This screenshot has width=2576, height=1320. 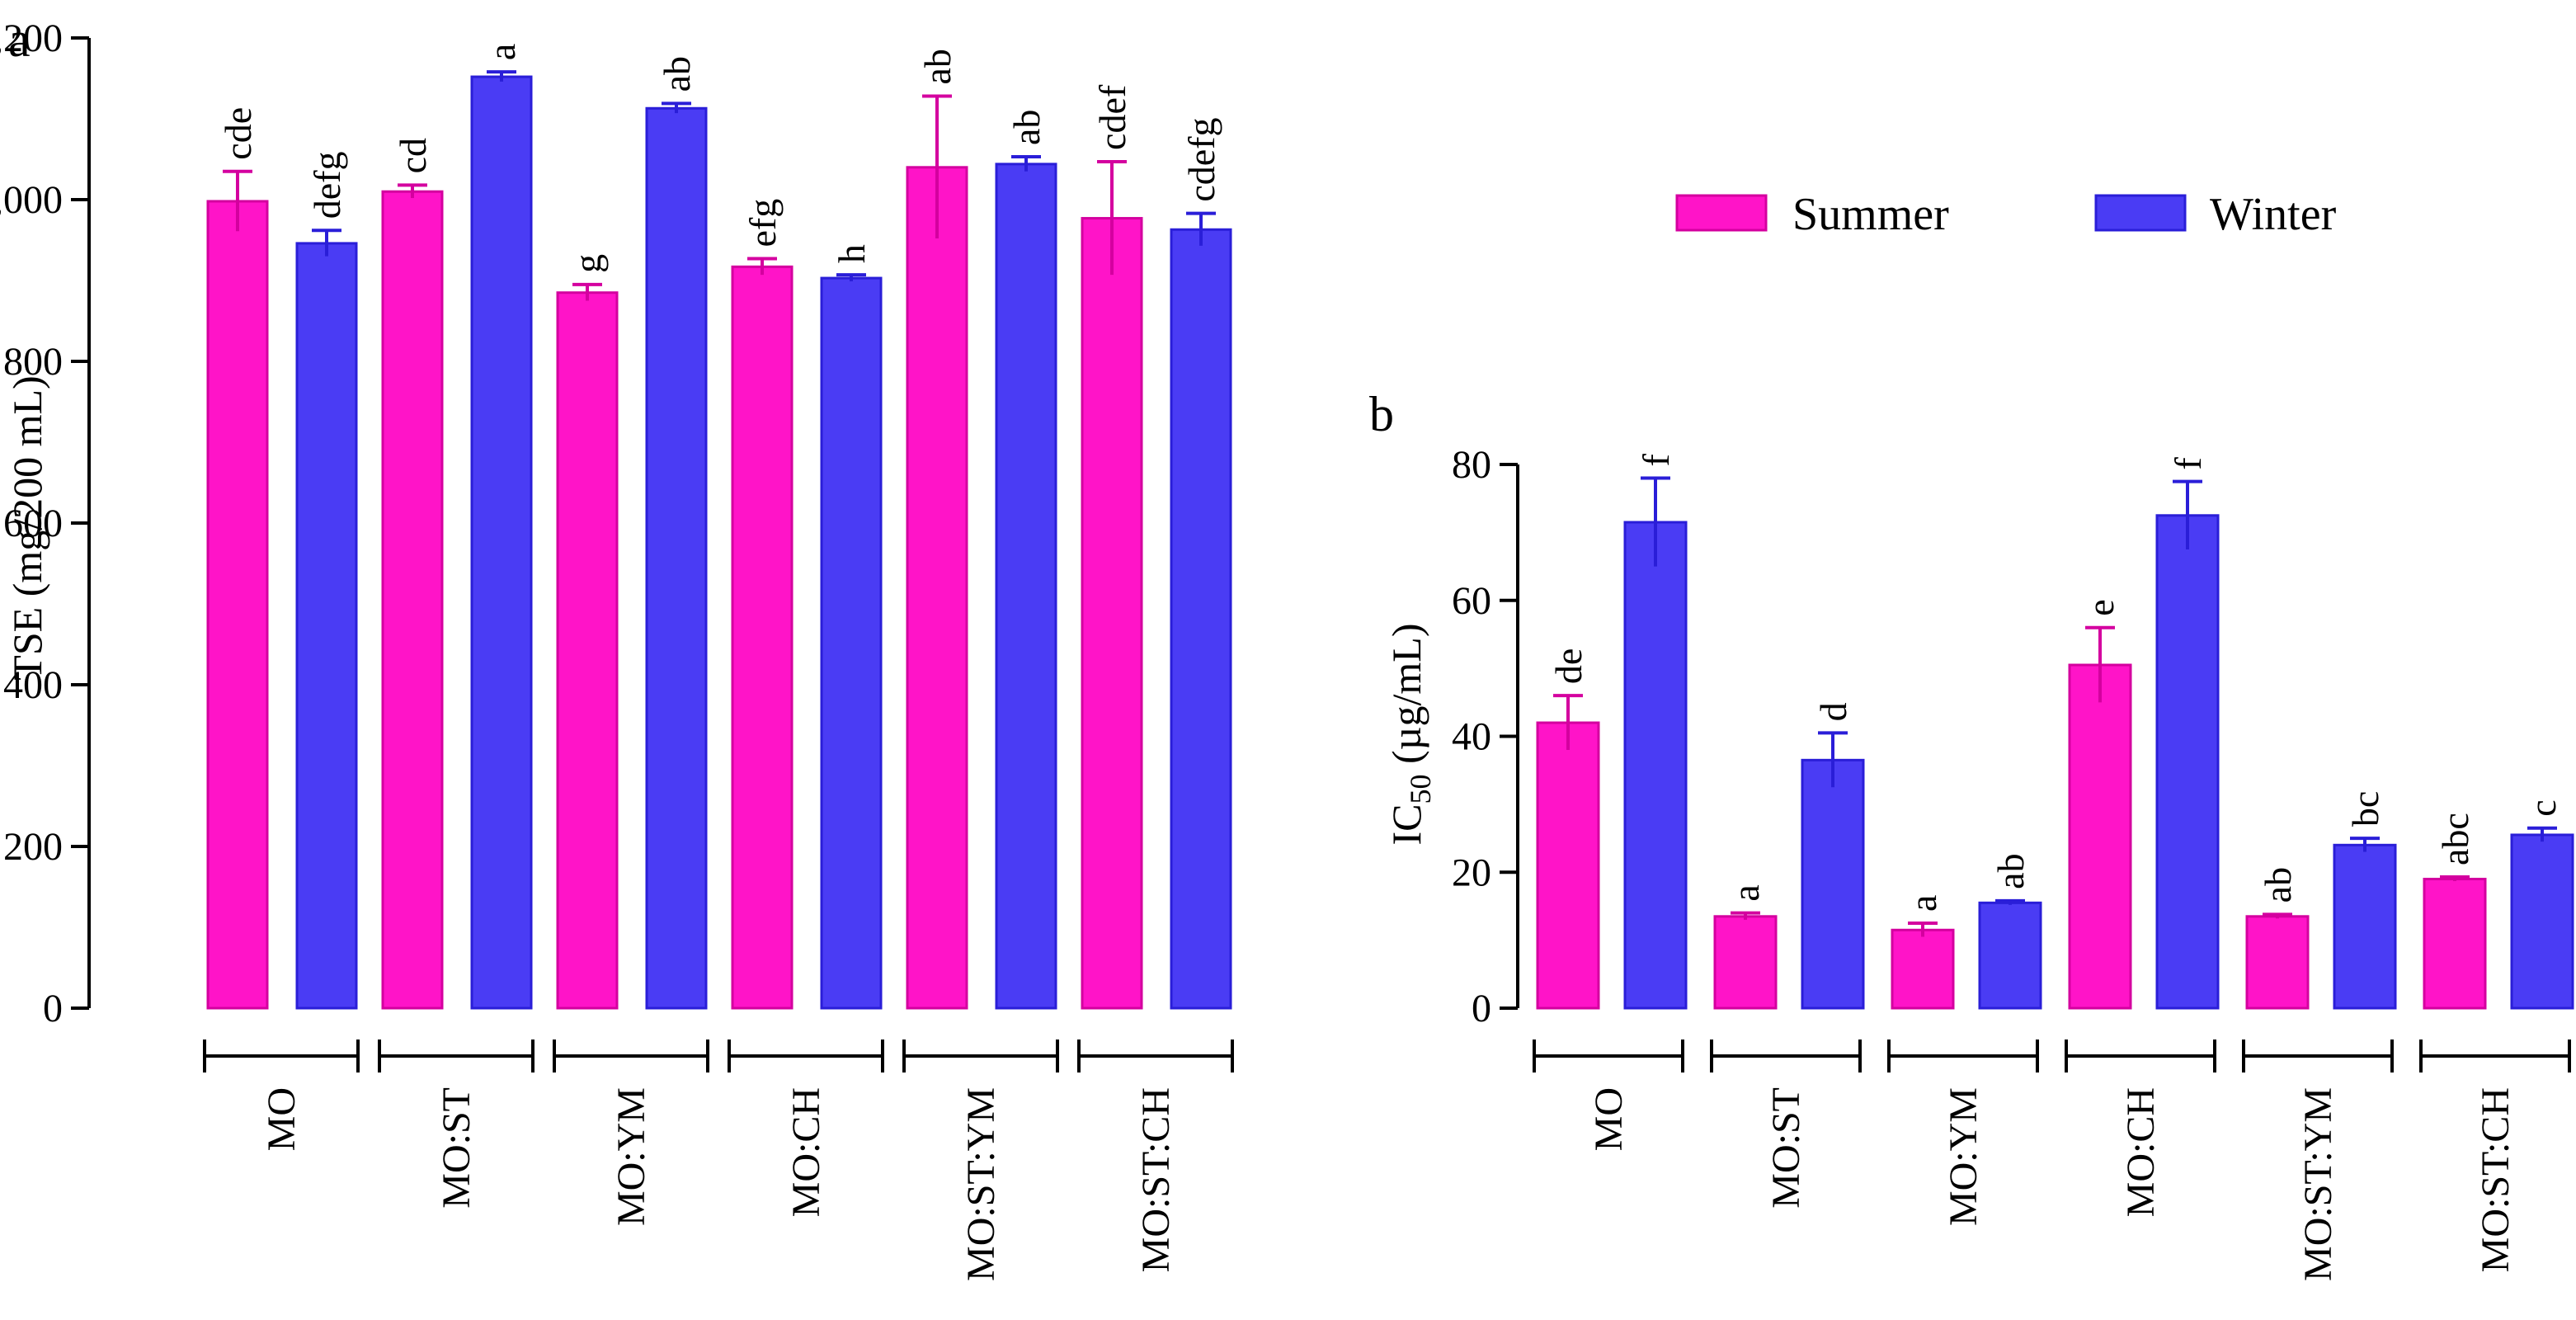 I want to click on legend-label-winter: Winter, so click(x=2273, y=214).